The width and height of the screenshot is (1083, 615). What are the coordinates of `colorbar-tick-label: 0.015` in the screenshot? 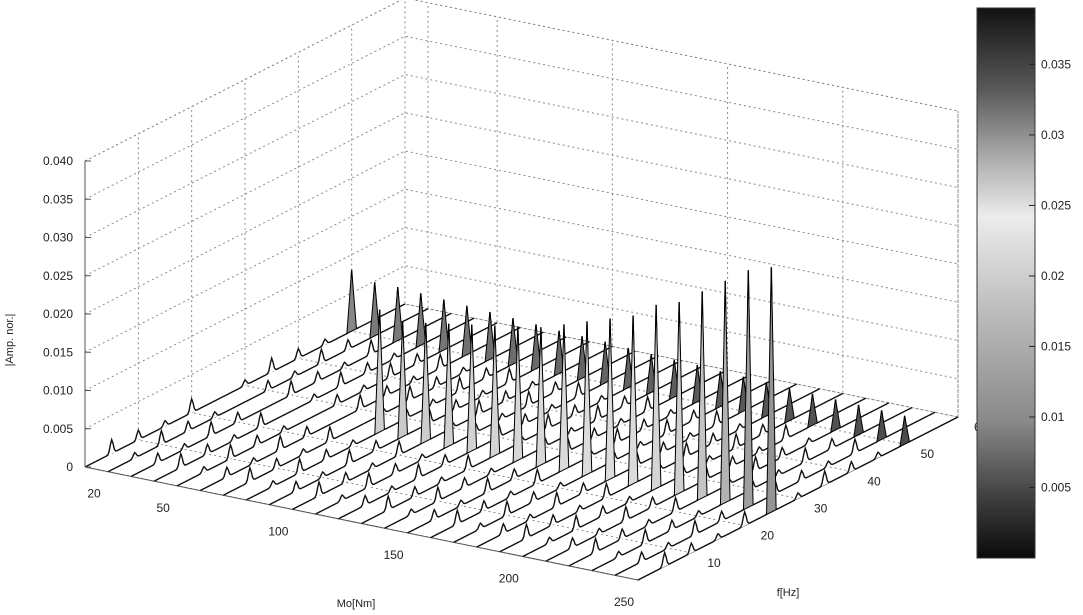 It's located at (1056, 346).